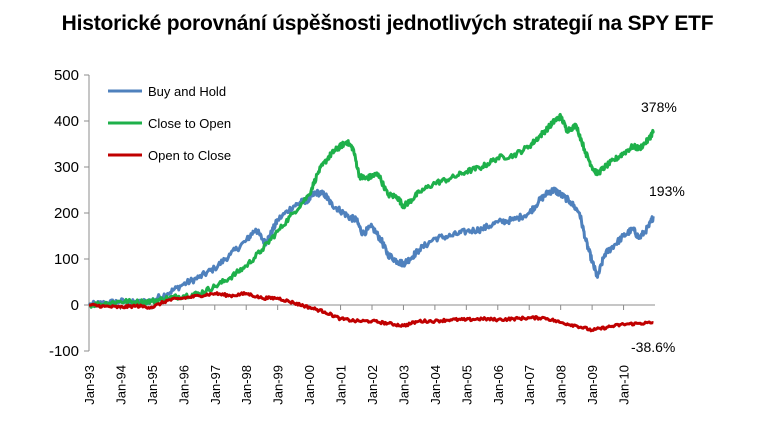 The width and height of the screenshot is (775, 438). Describe the element at coordinates (120, 385) in the screenshot. I see `x-tick-label: Jan-94` at that location.